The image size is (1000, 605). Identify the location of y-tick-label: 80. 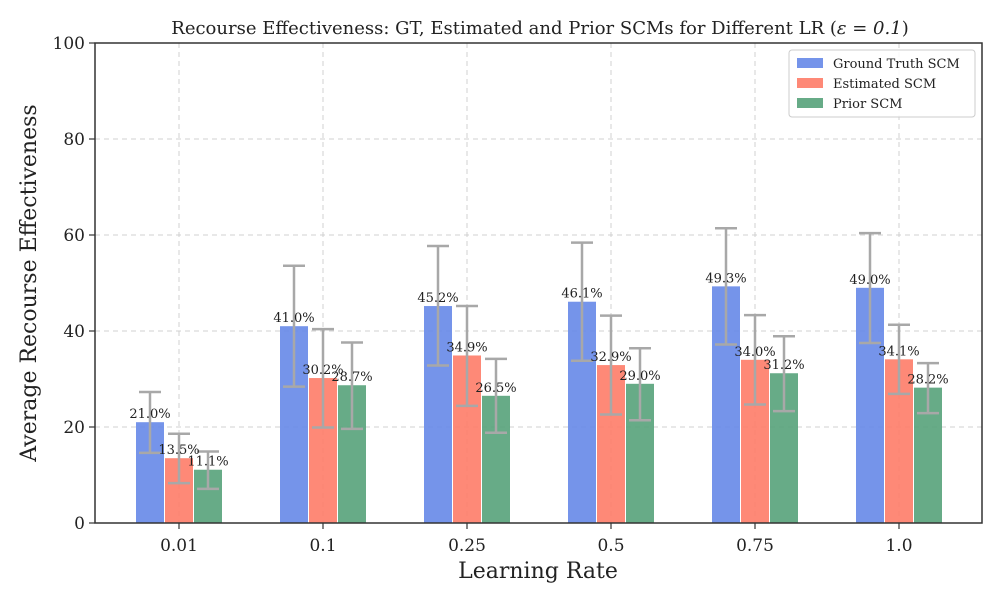
(74, 140).